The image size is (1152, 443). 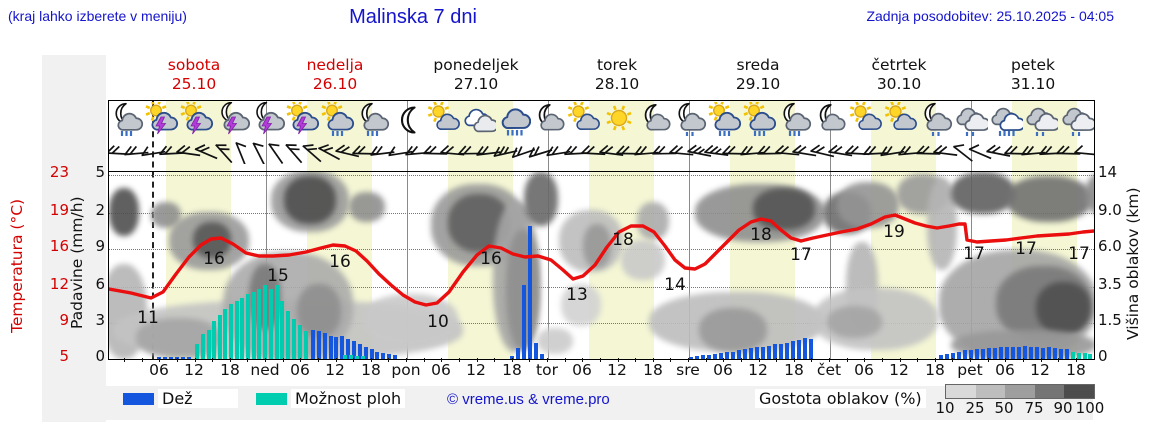 I want to click on day-separator-line, so click(x=548, y=230).